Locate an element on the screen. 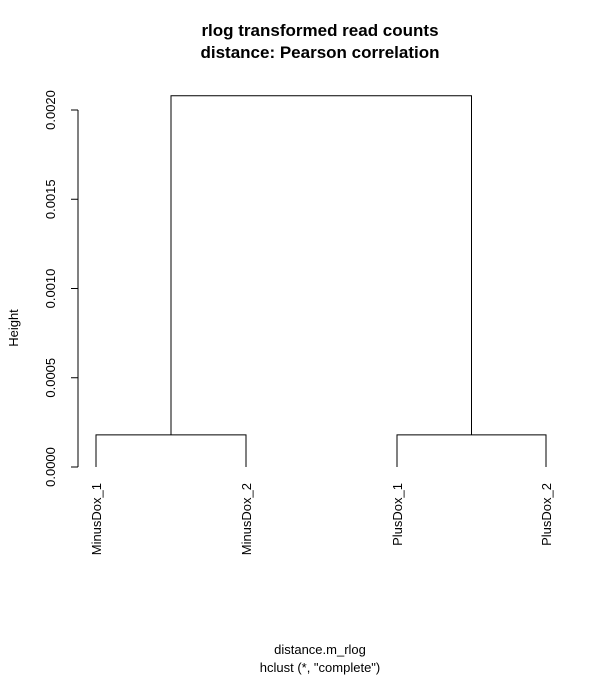  chart-title-line-2: distance: Pearson correlation is located at coordinates (319, 52).